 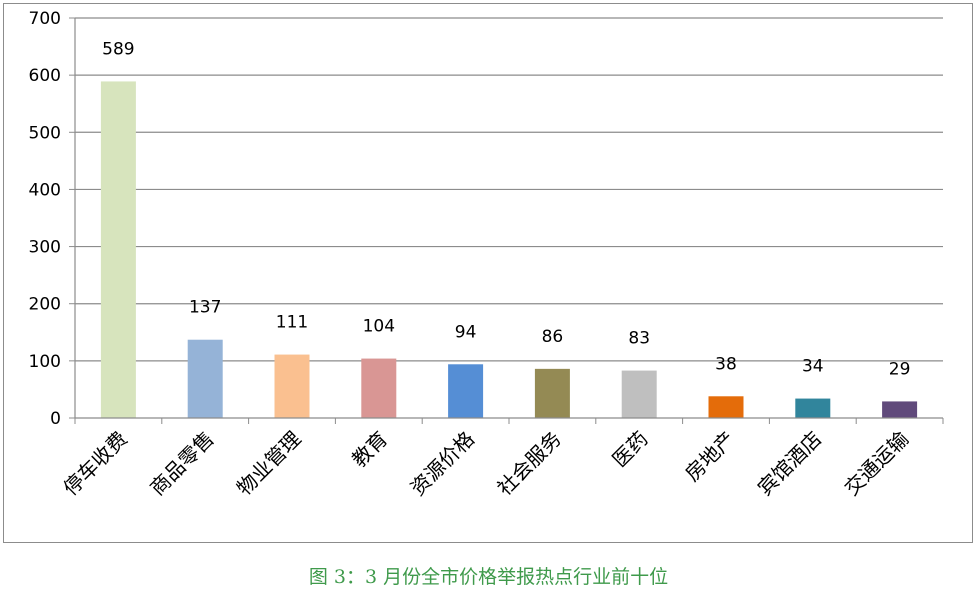 What do you see at coordinates (55, 419) in the screenshot?
I see `y-tick-label: 0` at bounding box center [55, 419].